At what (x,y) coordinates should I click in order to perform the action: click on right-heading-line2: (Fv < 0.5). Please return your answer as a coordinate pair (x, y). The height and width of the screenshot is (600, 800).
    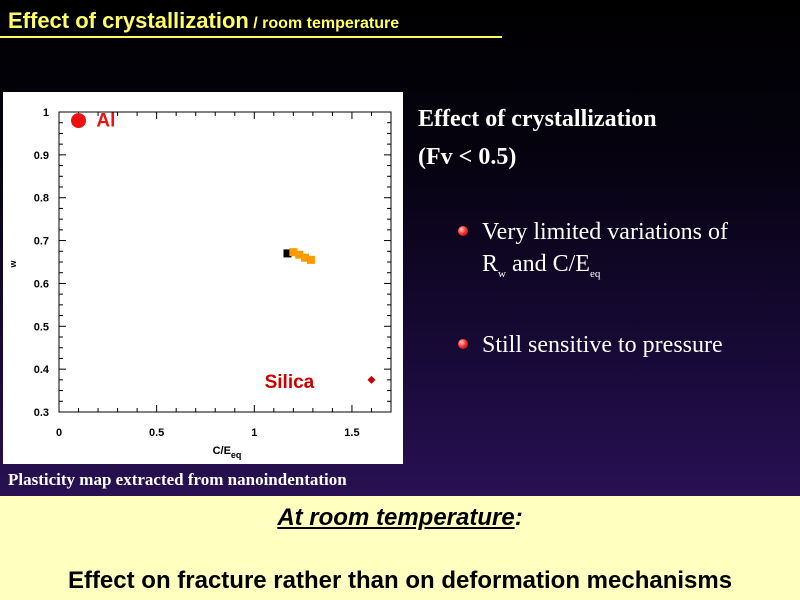
    Looking at the image, I should click on (467, 157).